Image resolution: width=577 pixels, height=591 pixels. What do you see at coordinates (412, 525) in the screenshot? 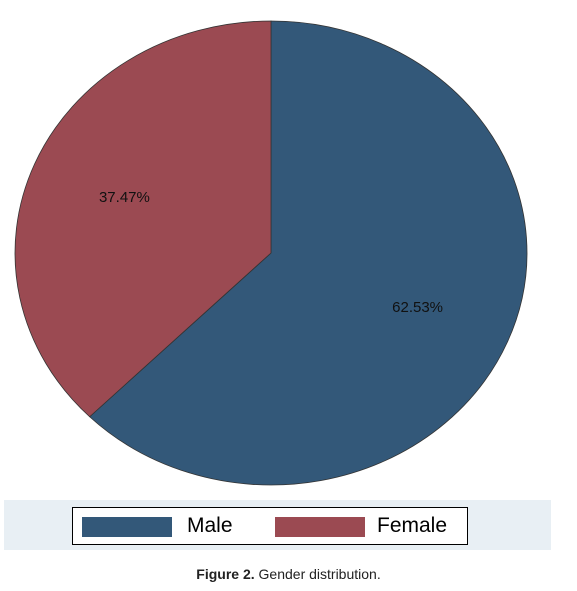
I see `legend-label-female: Female` at bounding box center [412, 525].